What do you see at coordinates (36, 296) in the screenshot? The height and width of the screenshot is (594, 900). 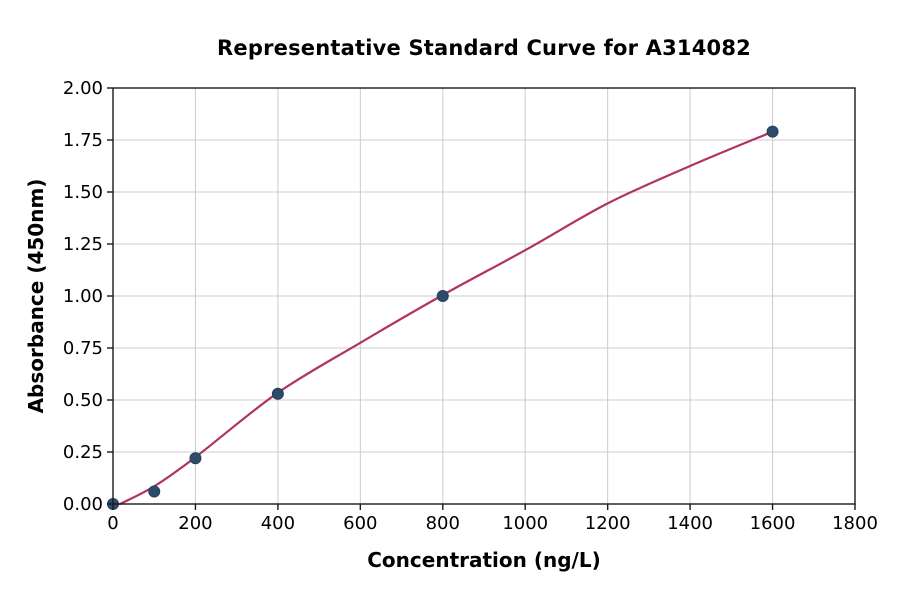 I see `y-axis-label: Absorbance (450nm)` at bounding box center [36, 296].